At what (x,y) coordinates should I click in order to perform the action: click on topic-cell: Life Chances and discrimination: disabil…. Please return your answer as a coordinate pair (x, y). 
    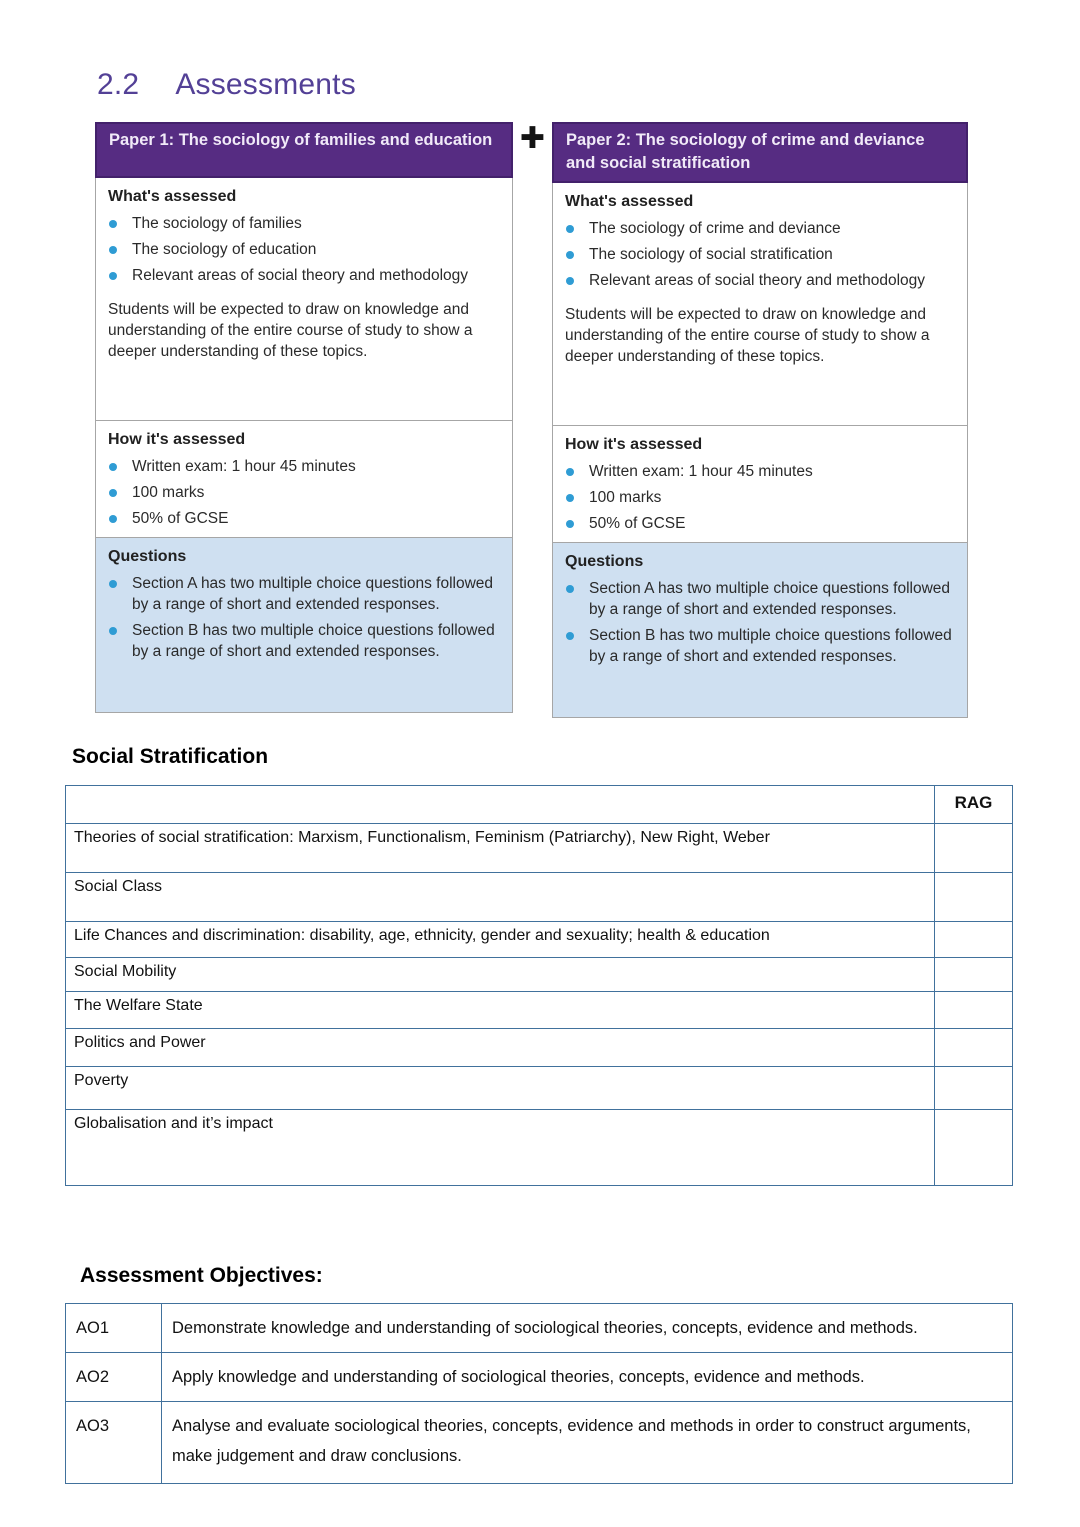
    Looking at the image, I should click on (500, 939).